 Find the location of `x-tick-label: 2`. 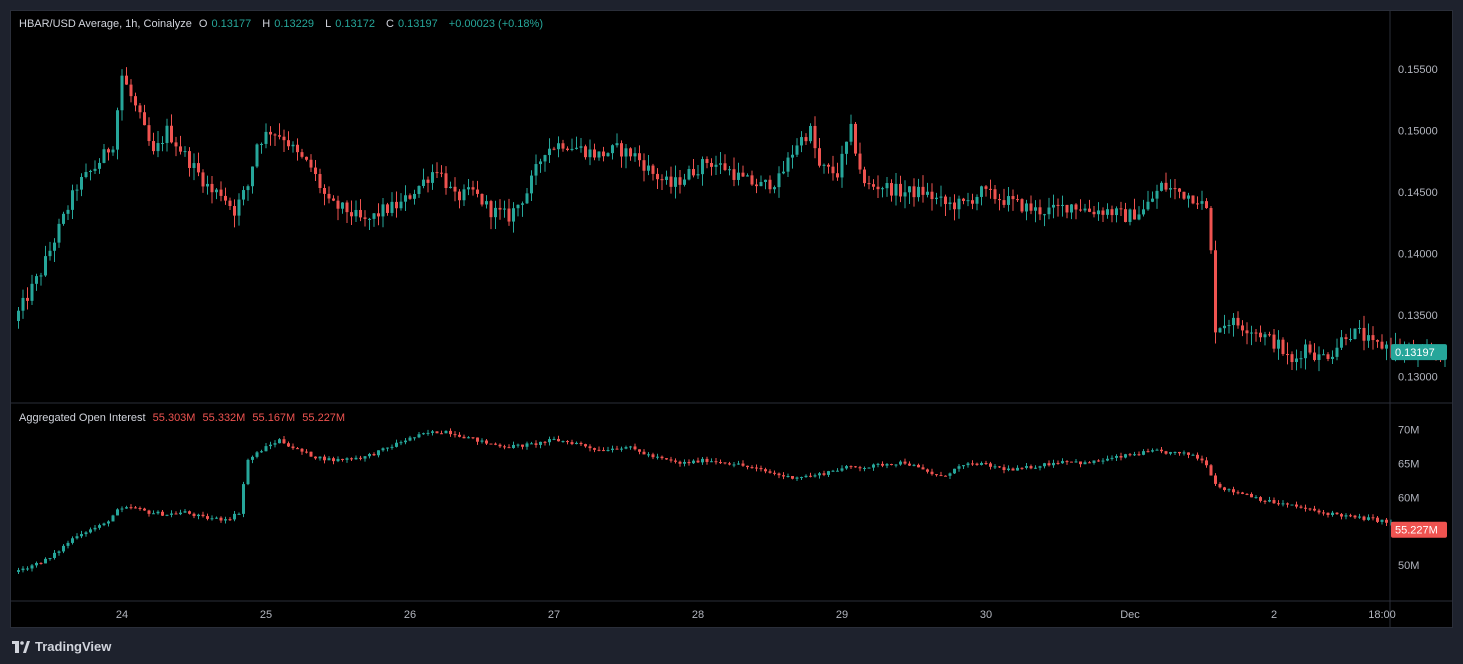

x-tick-label: 2 is located at coordinates (1274, 615).